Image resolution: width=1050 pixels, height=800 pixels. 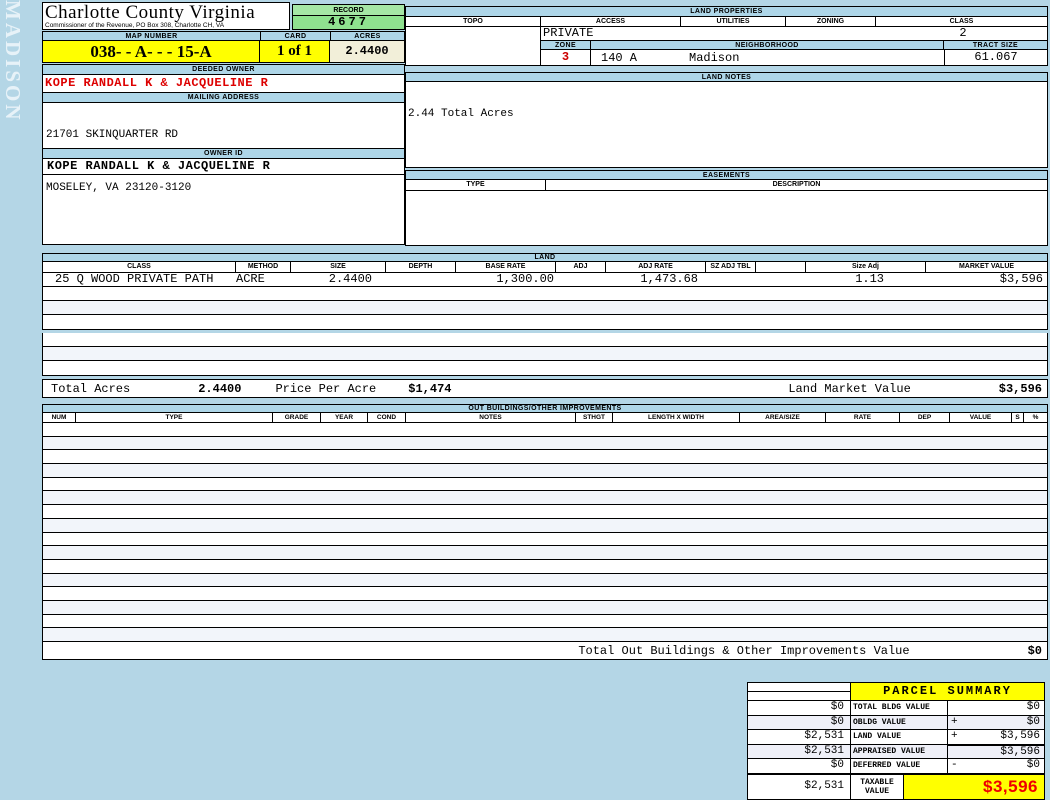 I want to click on land-notes-panel: LAND NOTES 2.44 Total Acres, so click(x=726, y=120).